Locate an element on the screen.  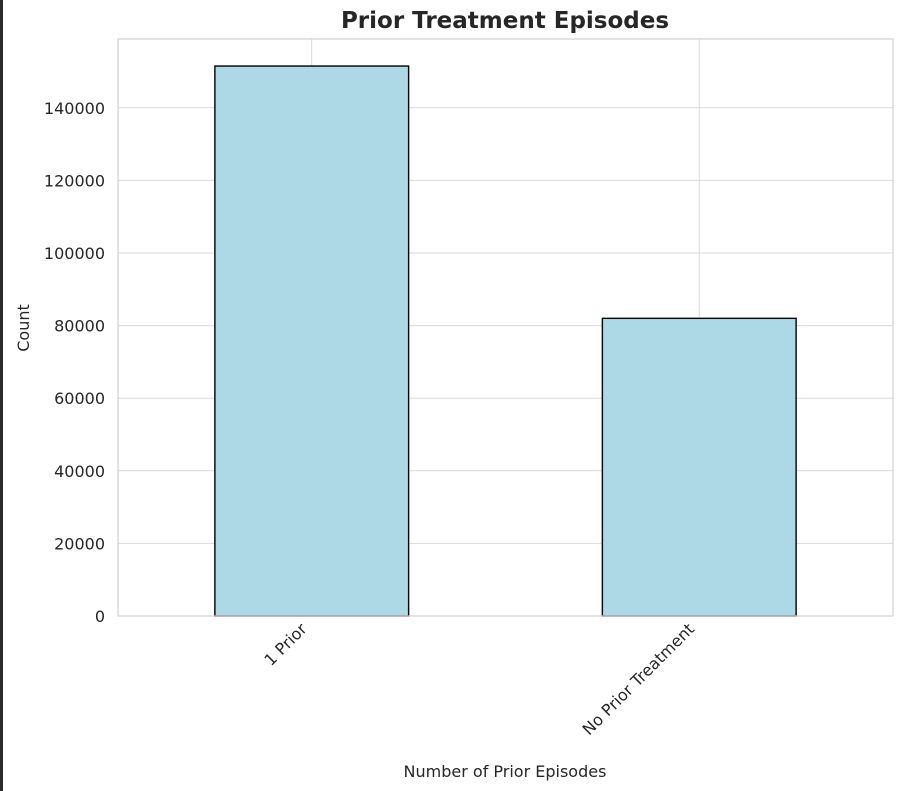
y-tick-label: 80000 is located at coordinates (79, 326).